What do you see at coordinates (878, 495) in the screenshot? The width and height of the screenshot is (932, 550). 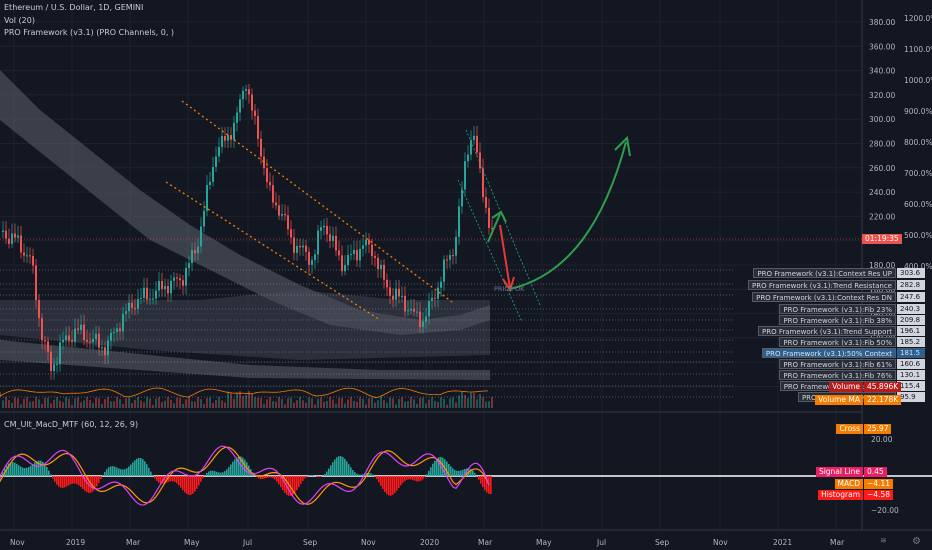 I see `macd-tag-value: −4.58` at bounding box center [878, 495].